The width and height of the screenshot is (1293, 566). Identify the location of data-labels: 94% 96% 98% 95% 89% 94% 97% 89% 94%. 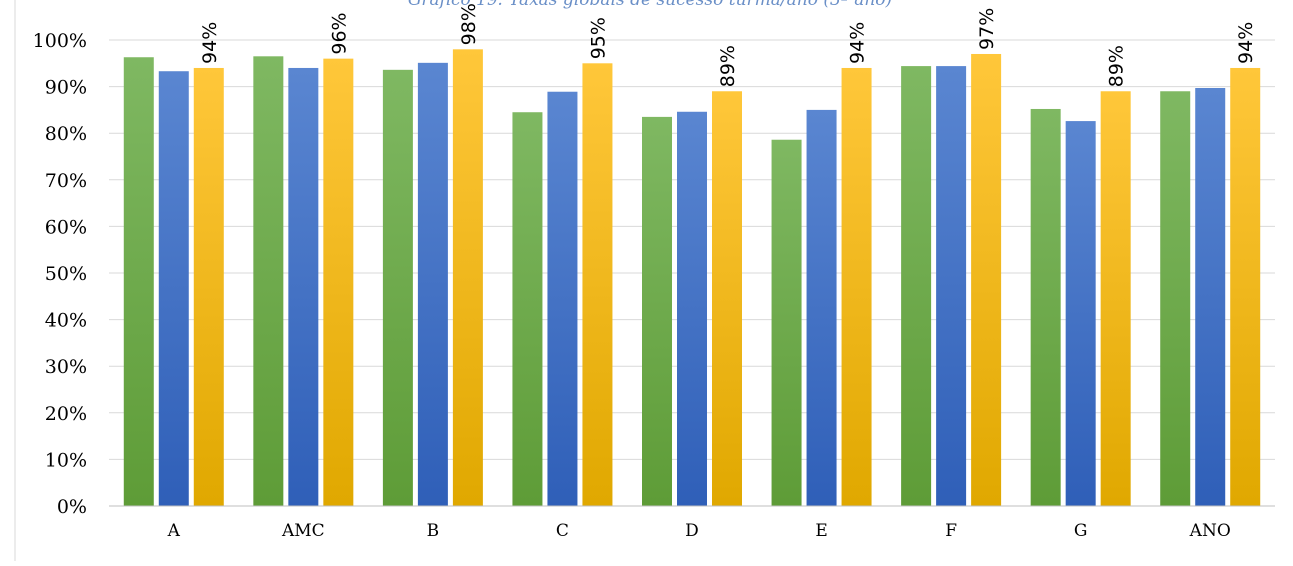
(728, 45).